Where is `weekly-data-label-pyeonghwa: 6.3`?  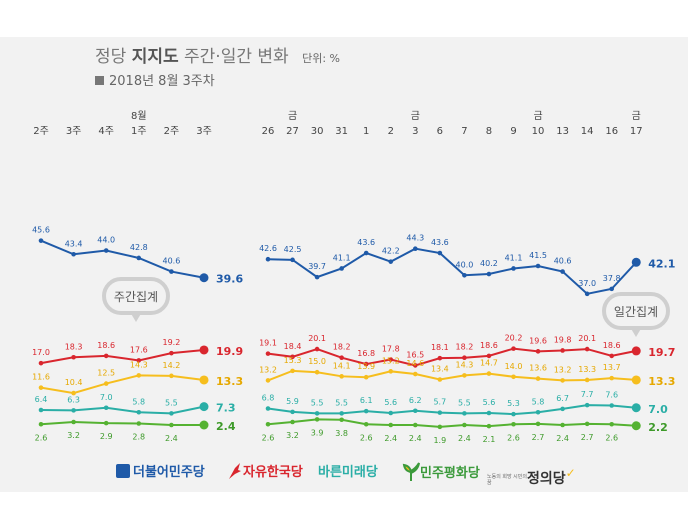 weekly-data-label-pyeonghwa: 6.3 is located at coordinates (73, 399).